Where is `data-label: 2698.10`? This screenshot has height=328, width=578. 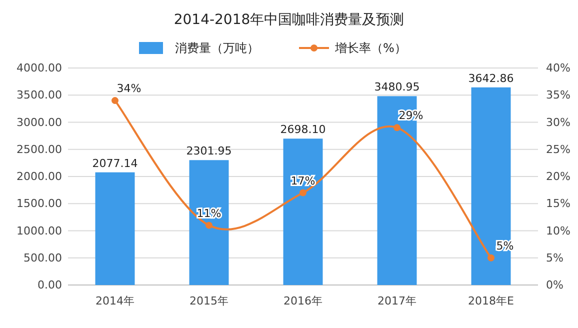
data-label: 2698.10 is located at coordinates (303, 129).